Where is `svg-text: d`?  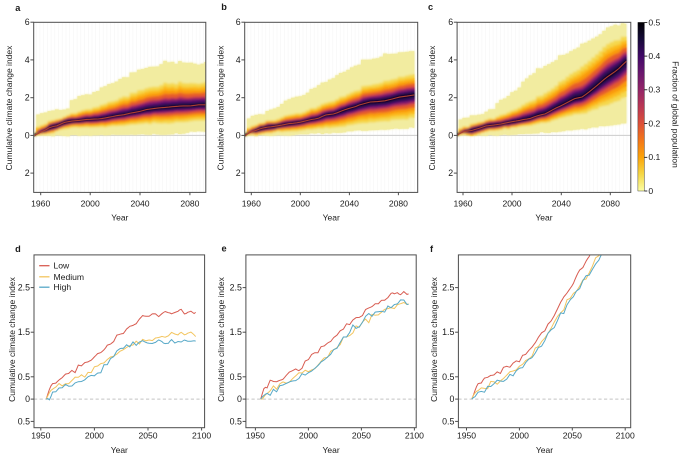
svg-text: d is located at coordinates (18, 249).